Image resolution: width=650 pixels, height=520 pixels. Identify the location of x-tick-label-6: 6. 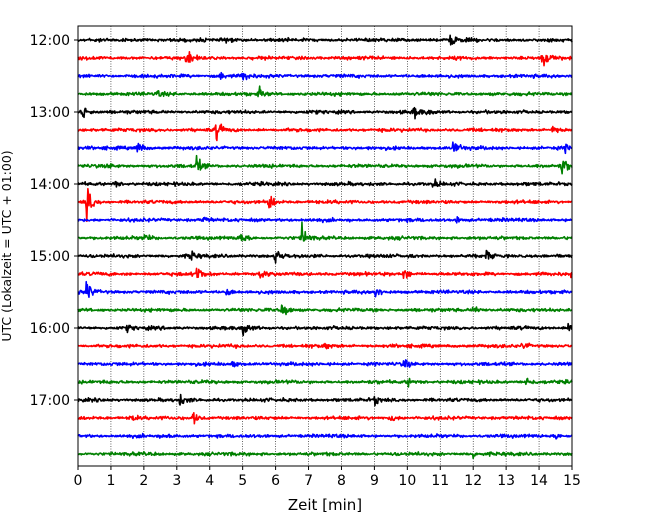
(275, 481).